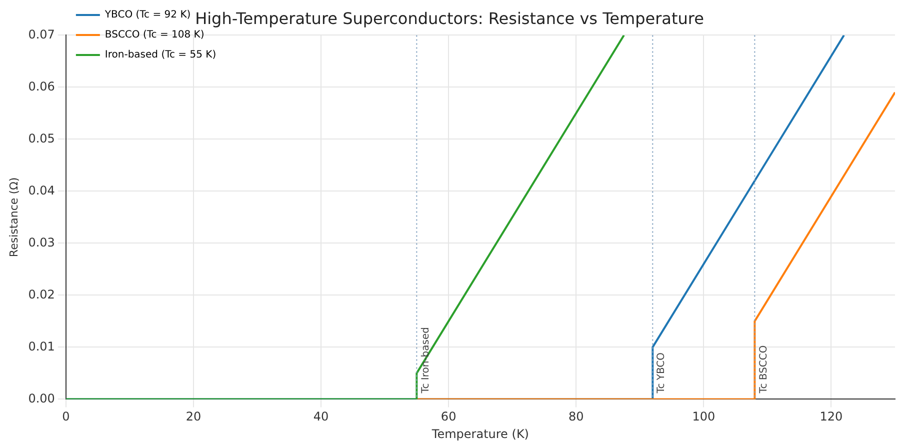 The width and height of the screenshot is (899, 446). Describe the element at coordinates (764, 369) in the screenshot. I see `ref-line-label: Tc BSCCO` at that location.